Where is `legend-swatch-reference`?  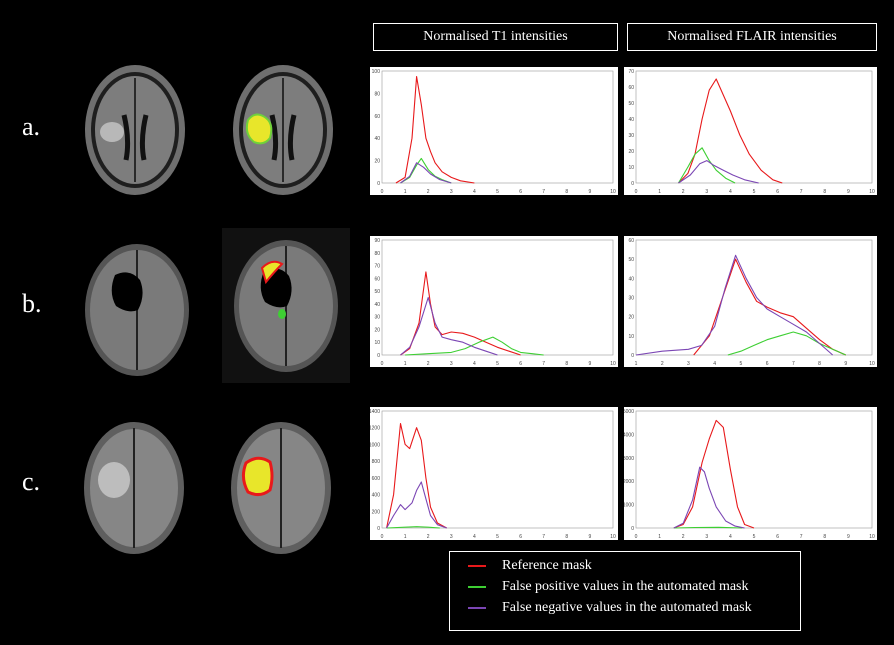
legend-swatch-reference is located at coordinates (477, 566).